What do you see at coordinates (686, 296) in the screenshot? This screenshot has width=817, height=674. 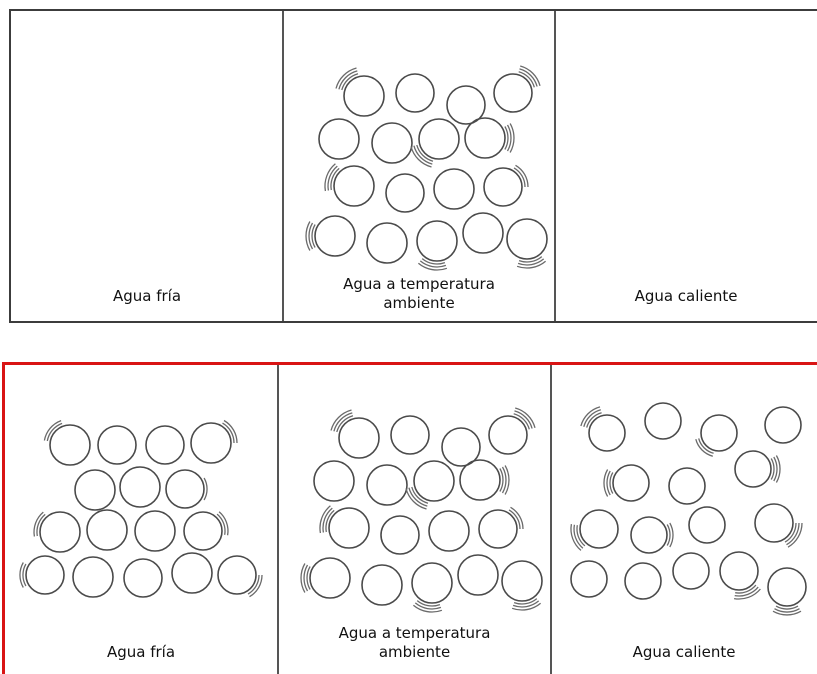 I see `top-label-hot-water: Agua caliente` at bounding box center [686, 296].